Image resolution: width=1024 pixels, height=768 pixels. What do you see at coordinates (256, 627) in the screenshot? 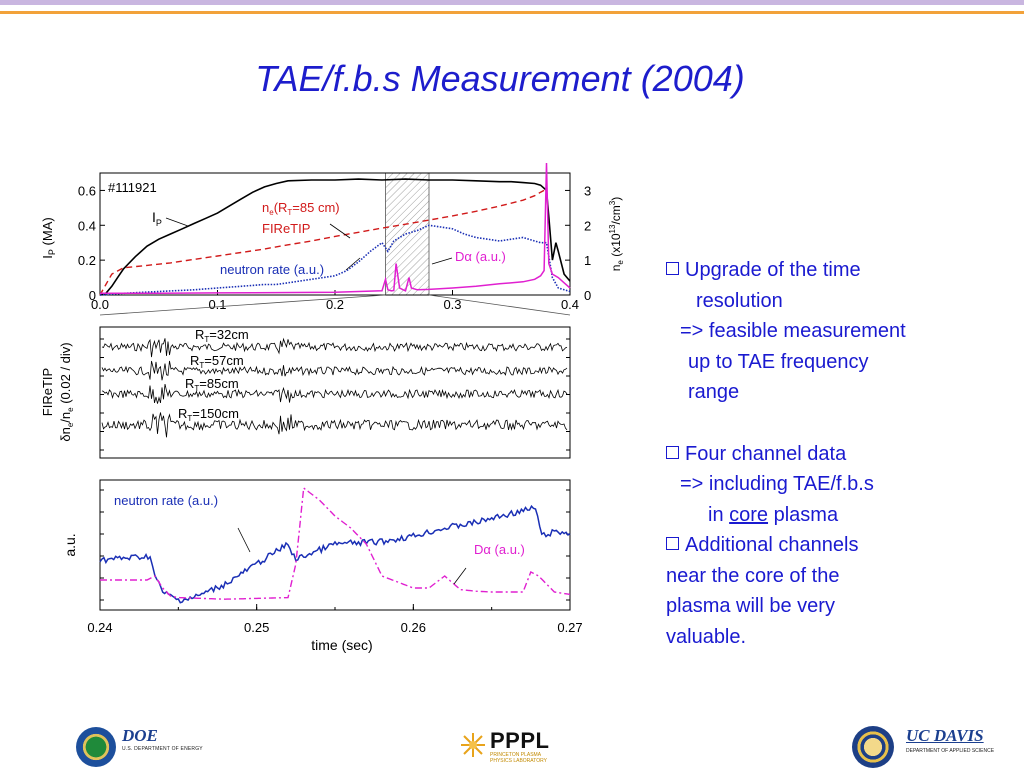
I see `x-tick-label: 0.25` at bounding box center [256, 627].